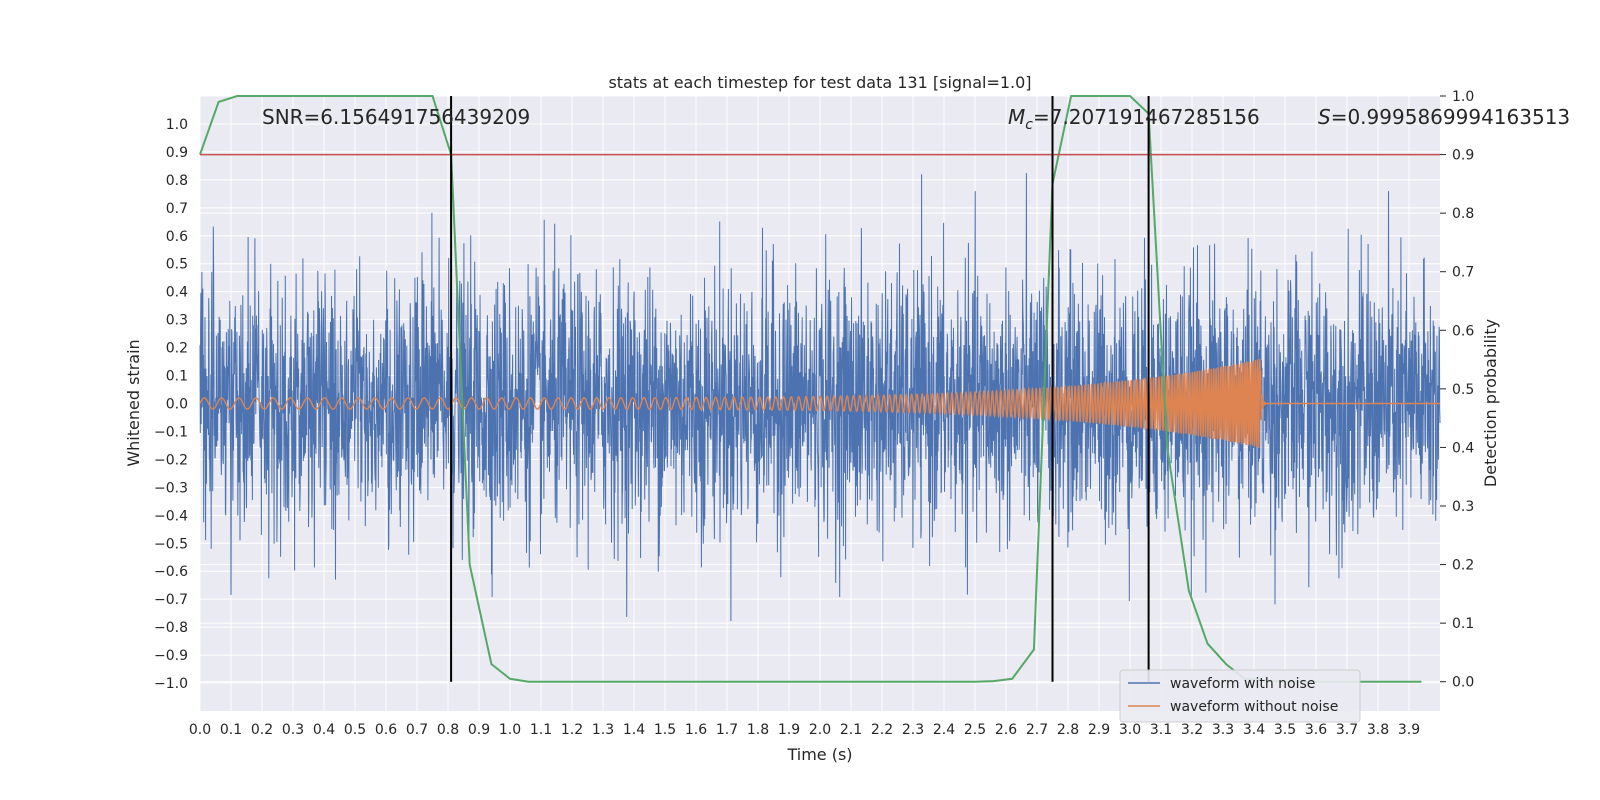 This screenshot has width=1600, height=800. I want to click on x-tick-label: 3.4, so click(1254, 730).